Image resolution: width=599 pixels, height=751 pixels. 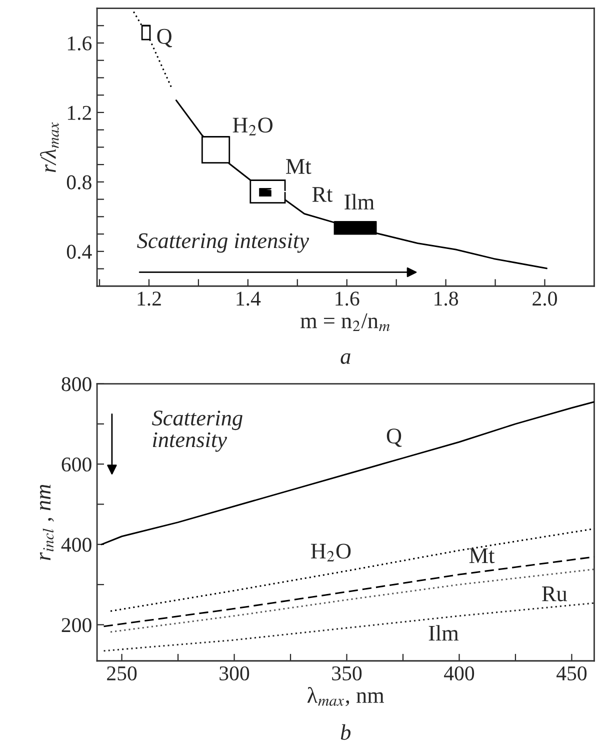 What do you see at coordinates (80, 113) in the screenshot?
I see `y-tick-label: 1.2` at bounding box center [80, 113].